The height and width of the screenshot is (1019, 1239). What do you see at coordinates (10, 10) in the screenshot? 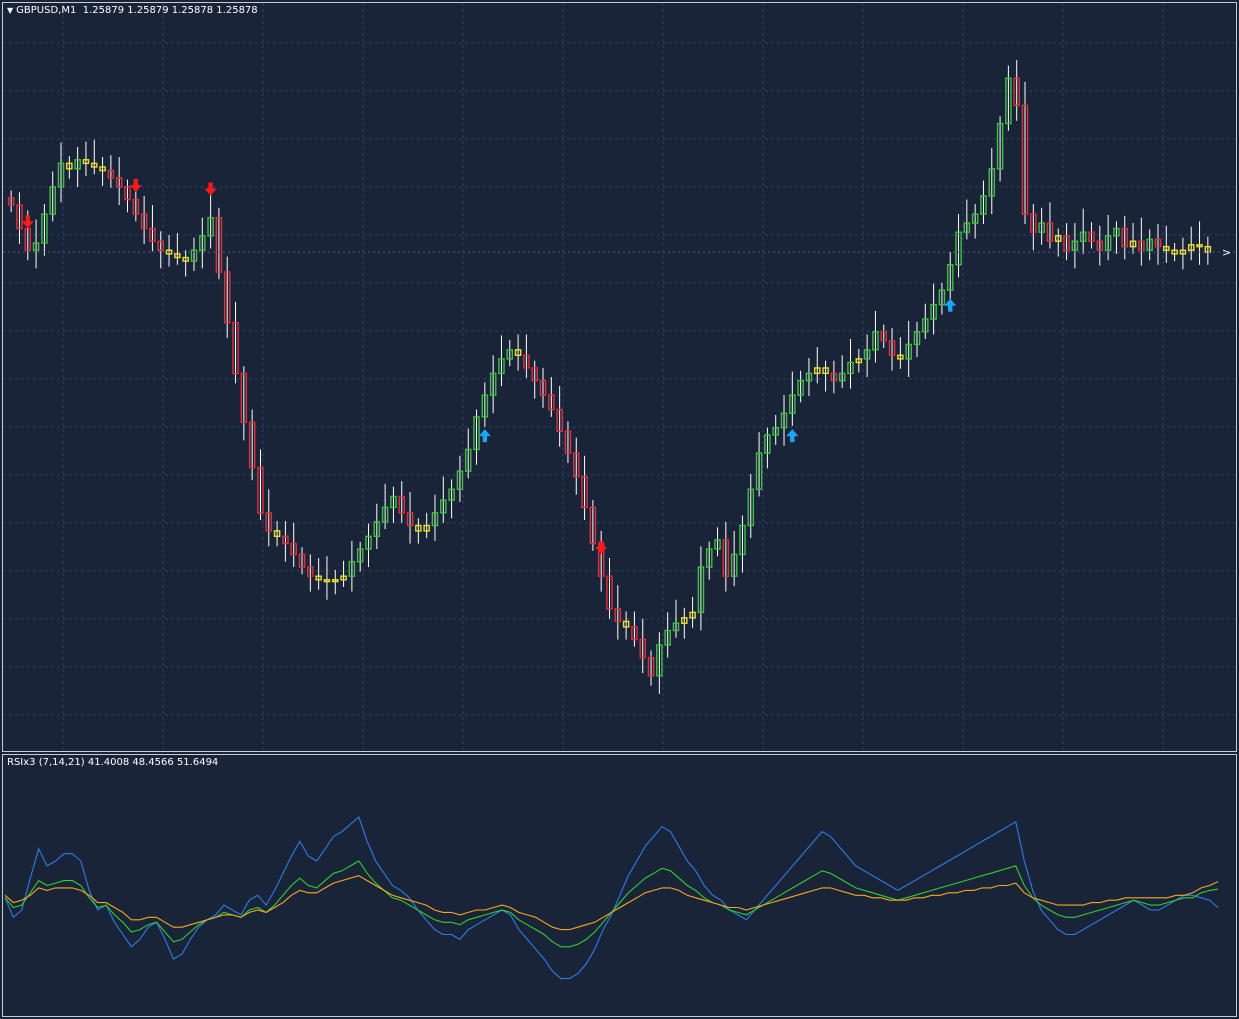
I see `symbol-menu-triangle-icon: ▼` at bounding box center [10, 10].